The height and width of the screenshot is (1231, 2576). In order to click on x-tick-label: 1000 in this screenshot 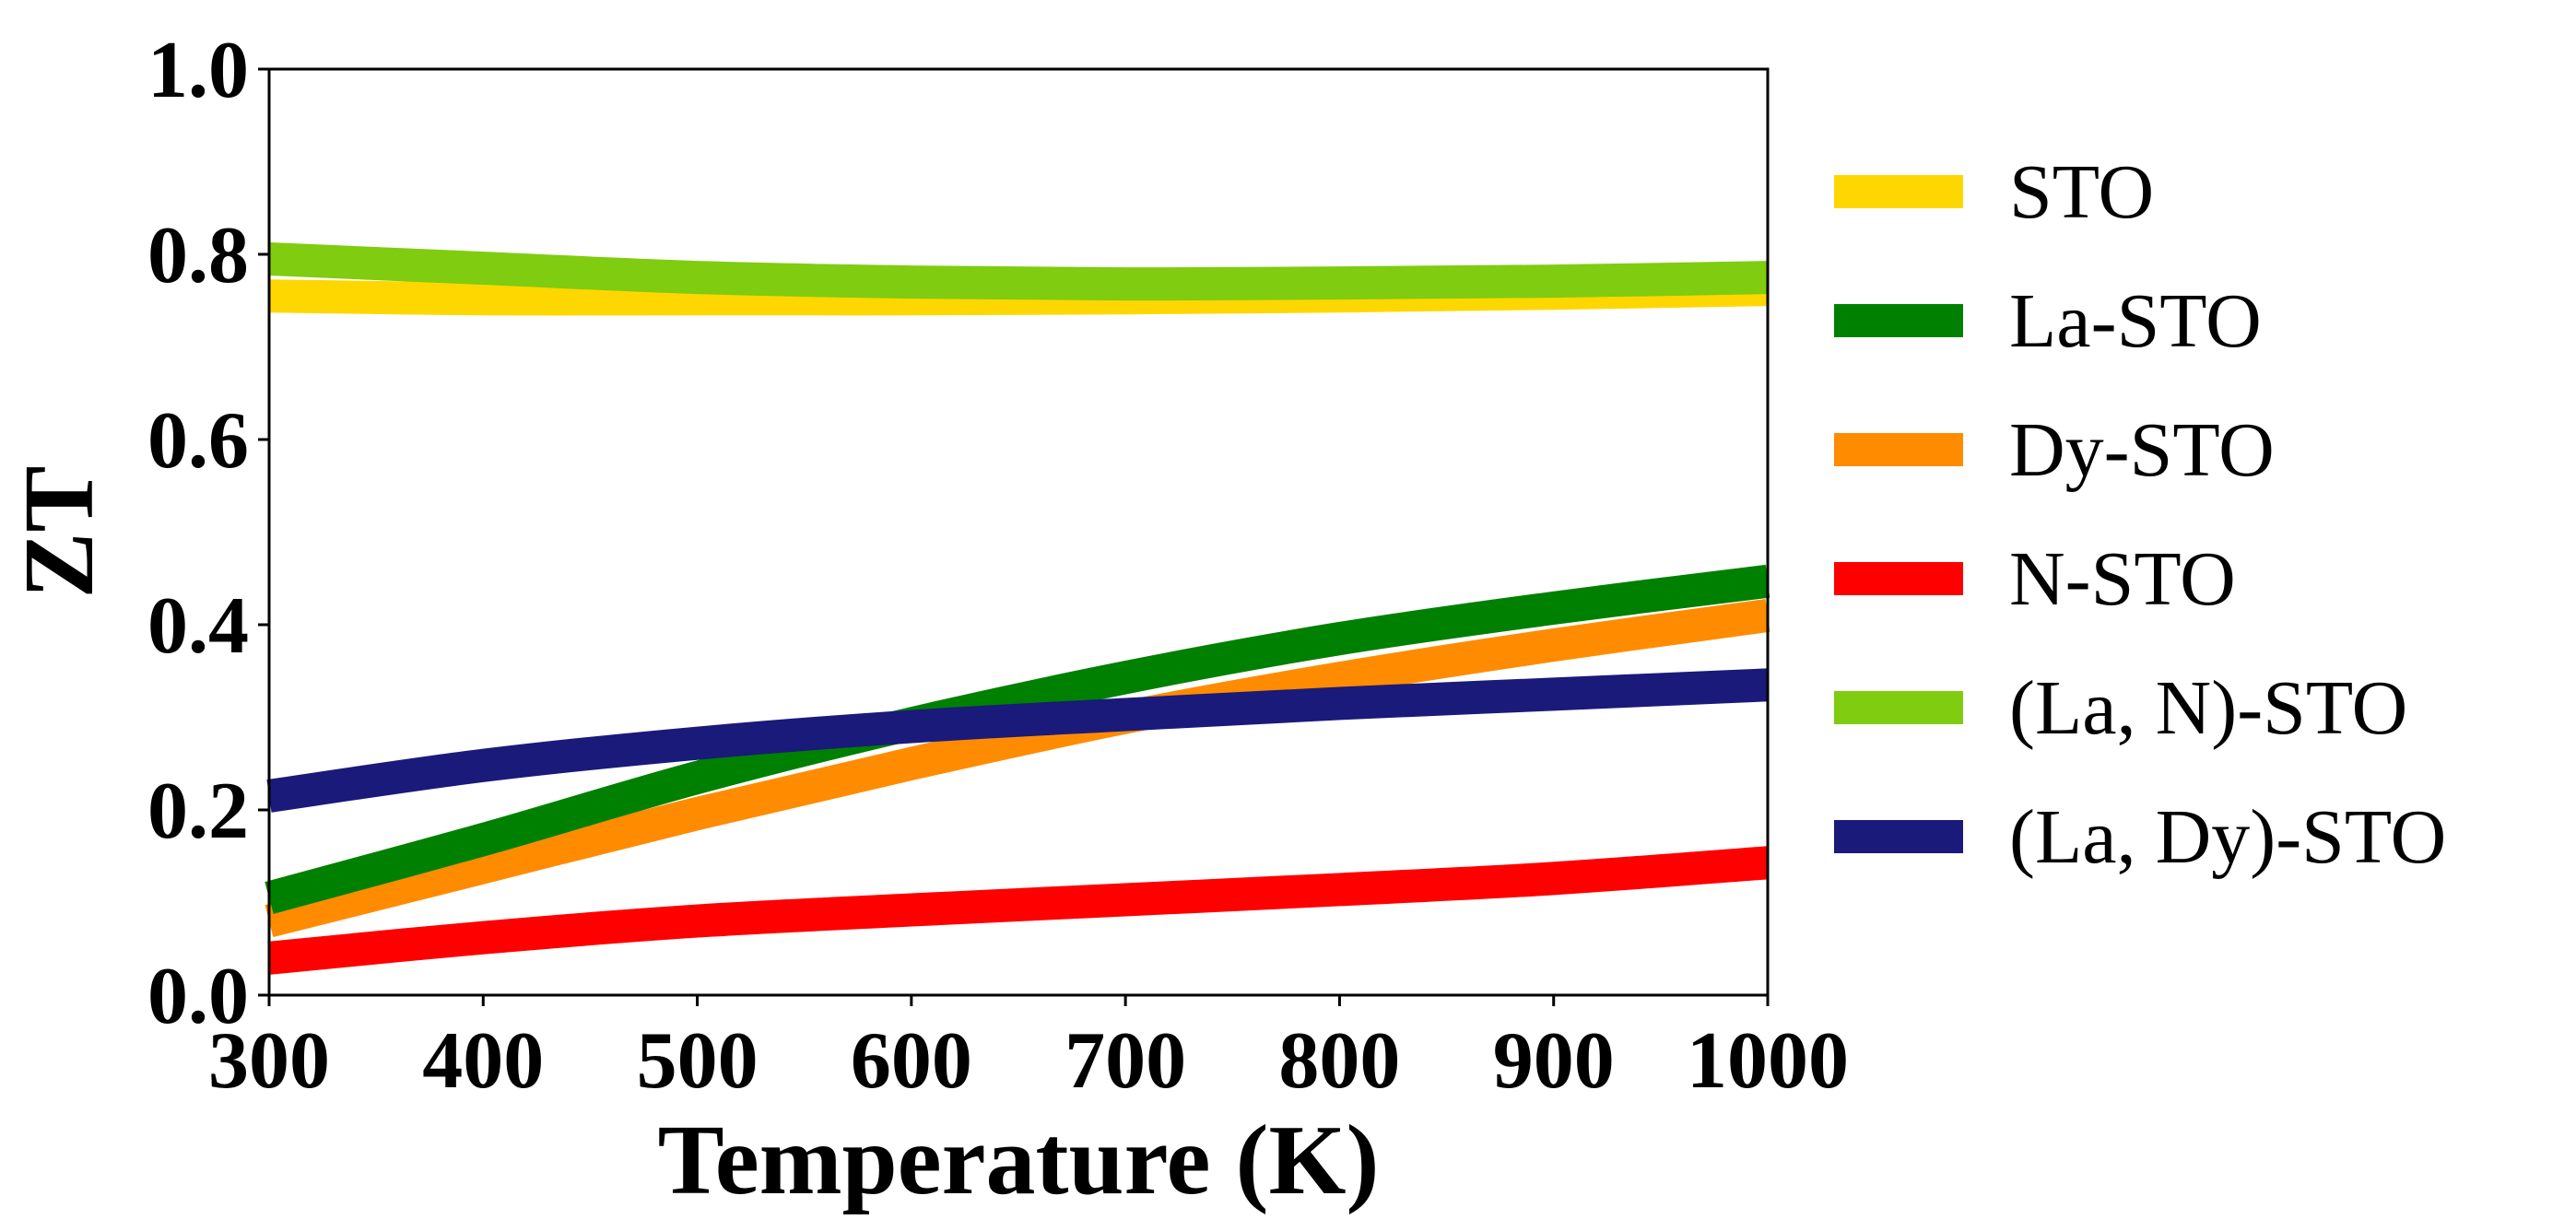, I will do `click(1768, 1061)`.